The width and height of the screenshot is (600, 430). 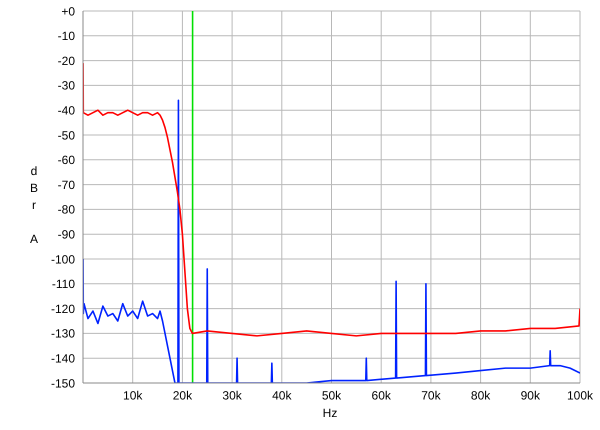 I want to click on y-tick-label: -50, so click(x=67, y=135).